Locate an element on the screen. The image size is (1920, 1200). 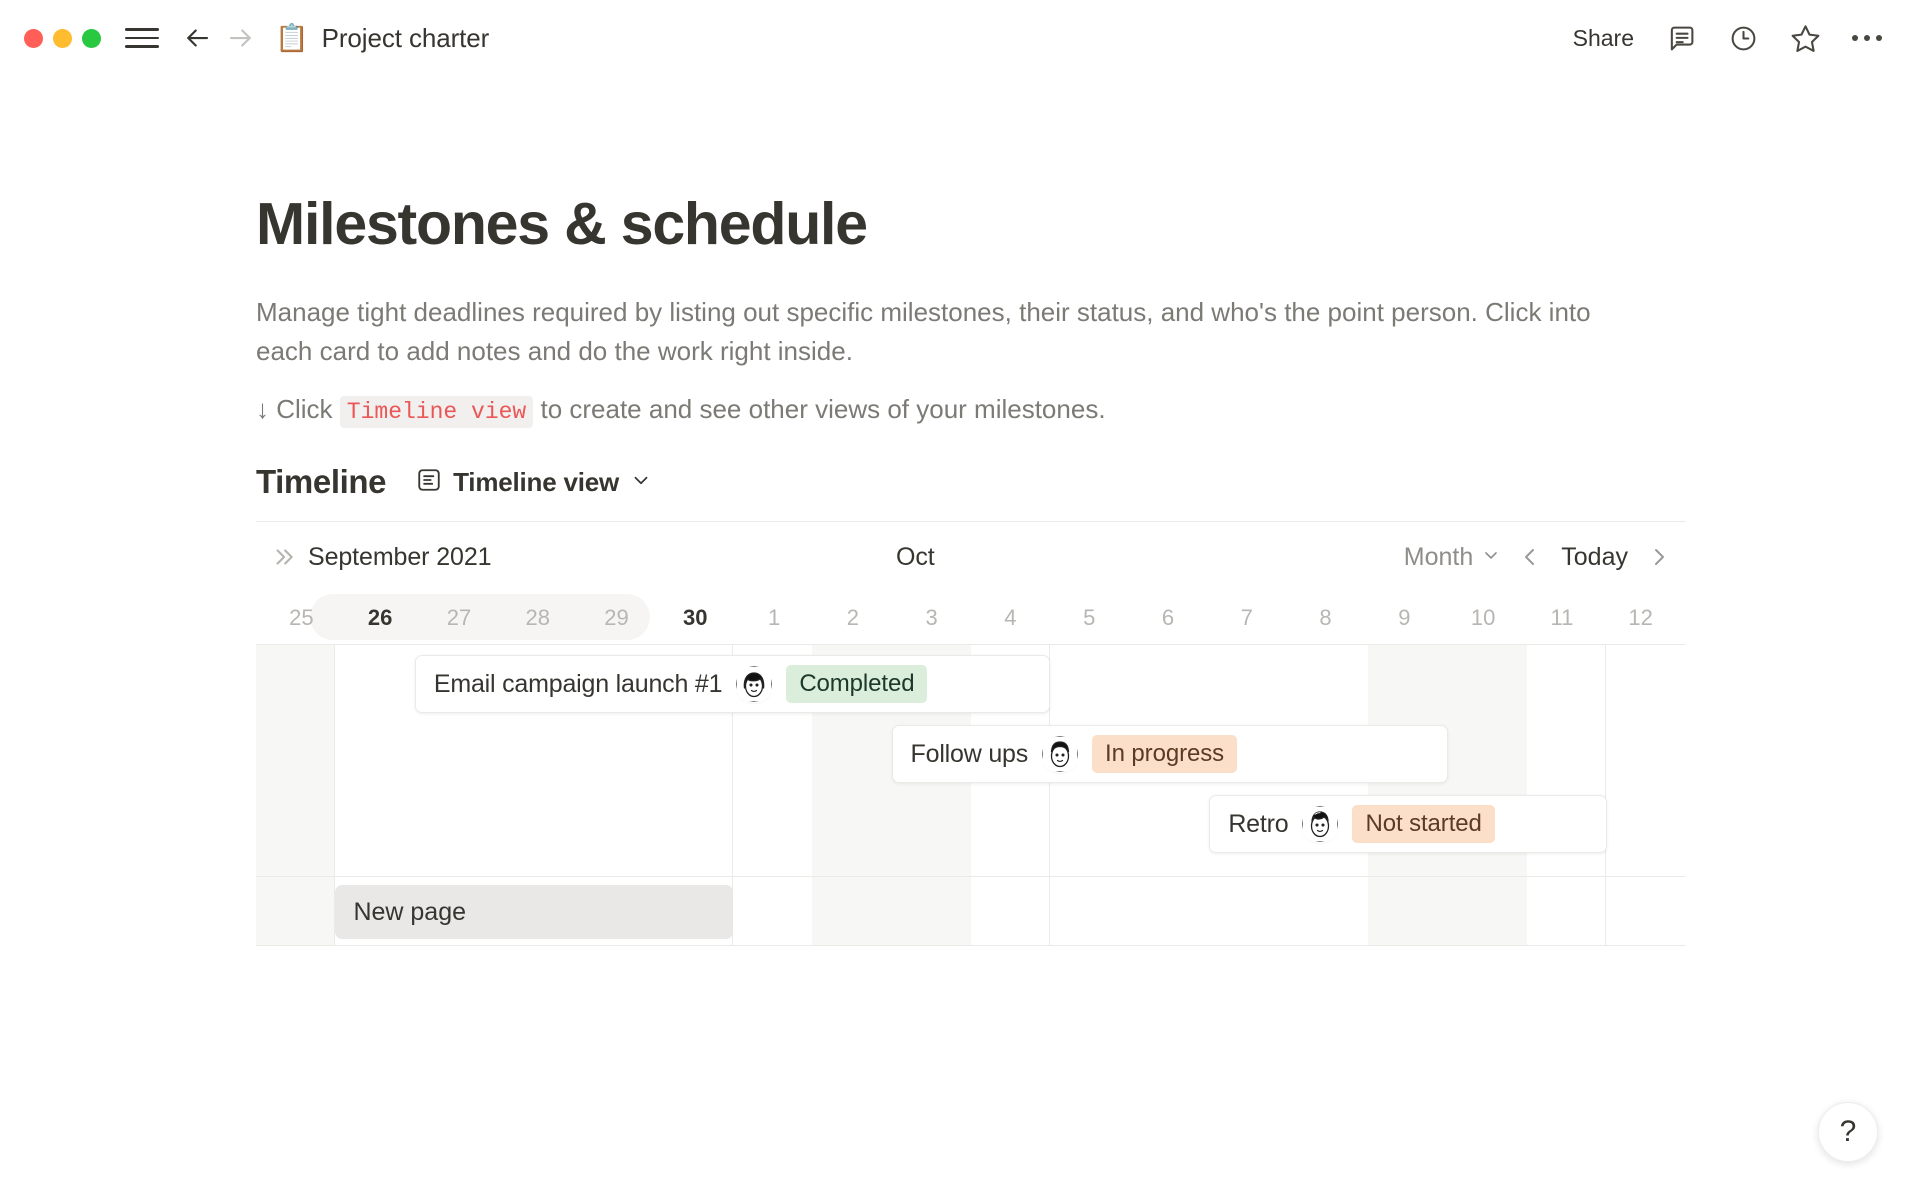
help-button: ? is located at coordinates (1848, 1132).